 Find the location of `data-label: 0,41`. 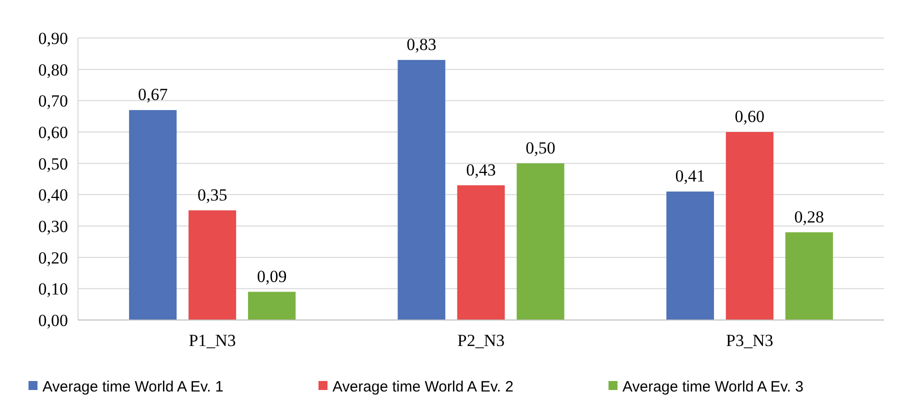

data-label: 0,41 is located at coordinates (690, 176).